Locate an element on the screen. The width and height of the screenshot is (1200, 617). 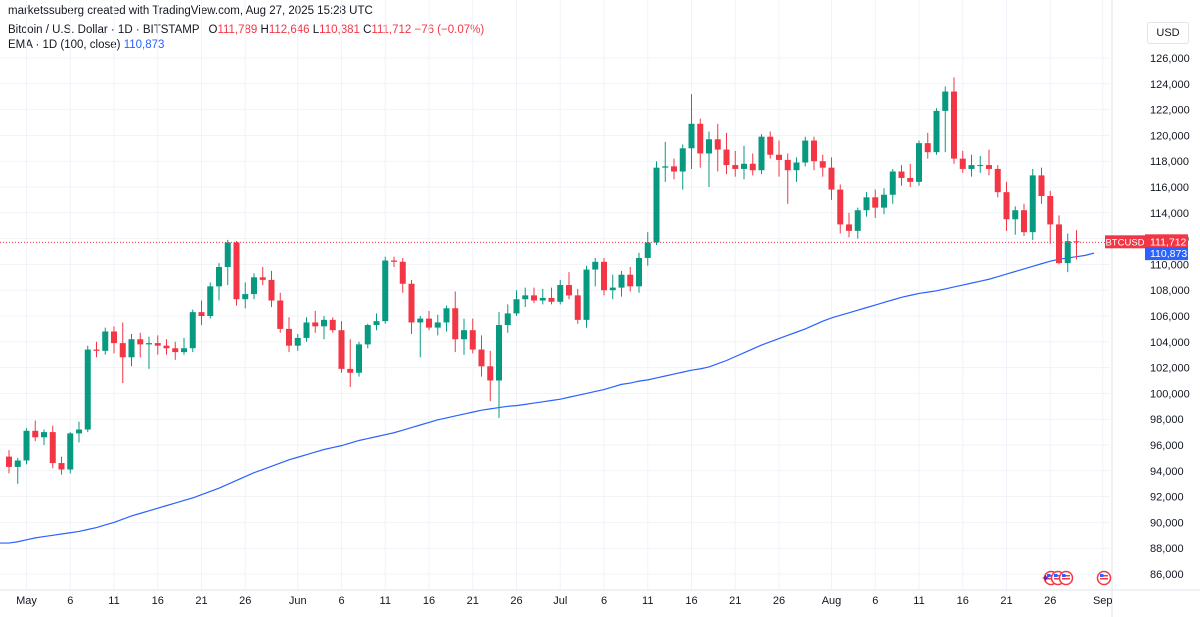
ohlc-change: −76 (−0.07%) is located at coordinates (449, 30).